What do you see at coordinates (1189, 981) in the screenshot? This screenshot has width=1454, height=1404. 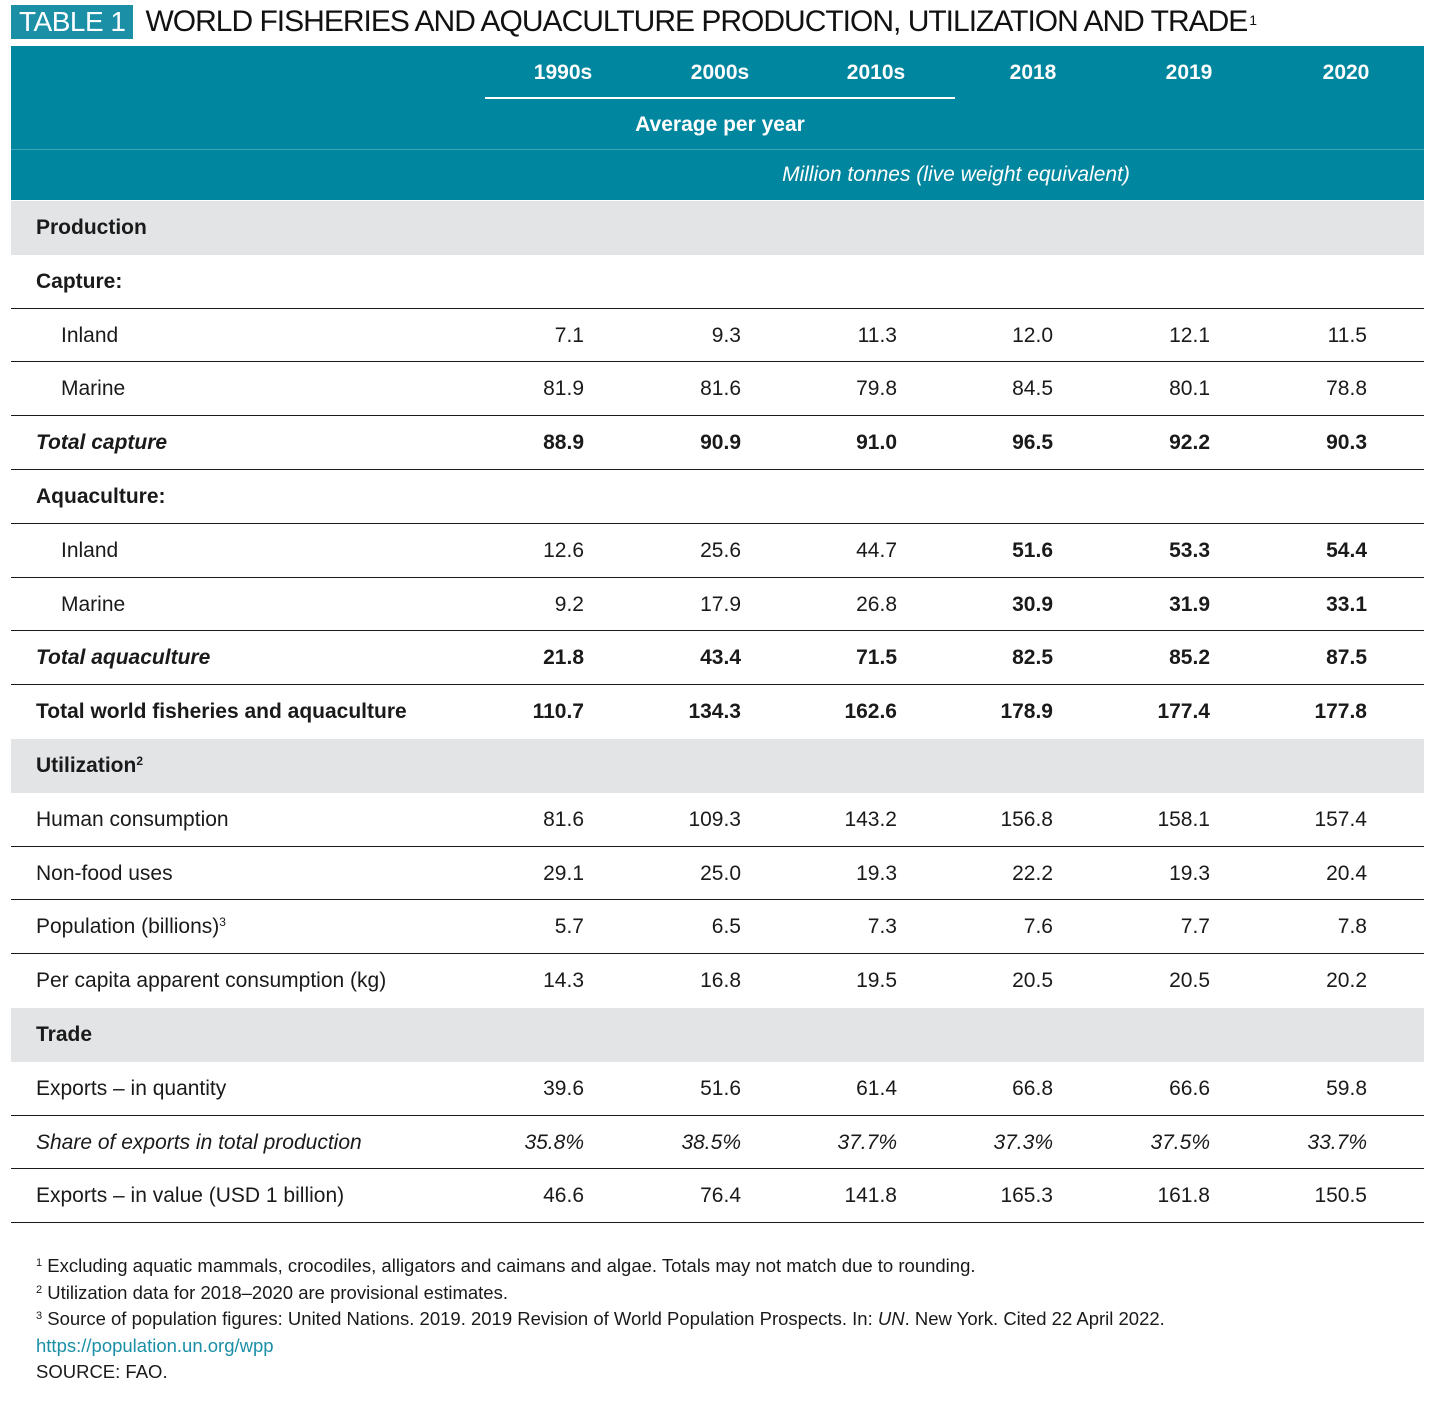 I see `cell-2019: 20.5` at bounding box center [1189, 981].